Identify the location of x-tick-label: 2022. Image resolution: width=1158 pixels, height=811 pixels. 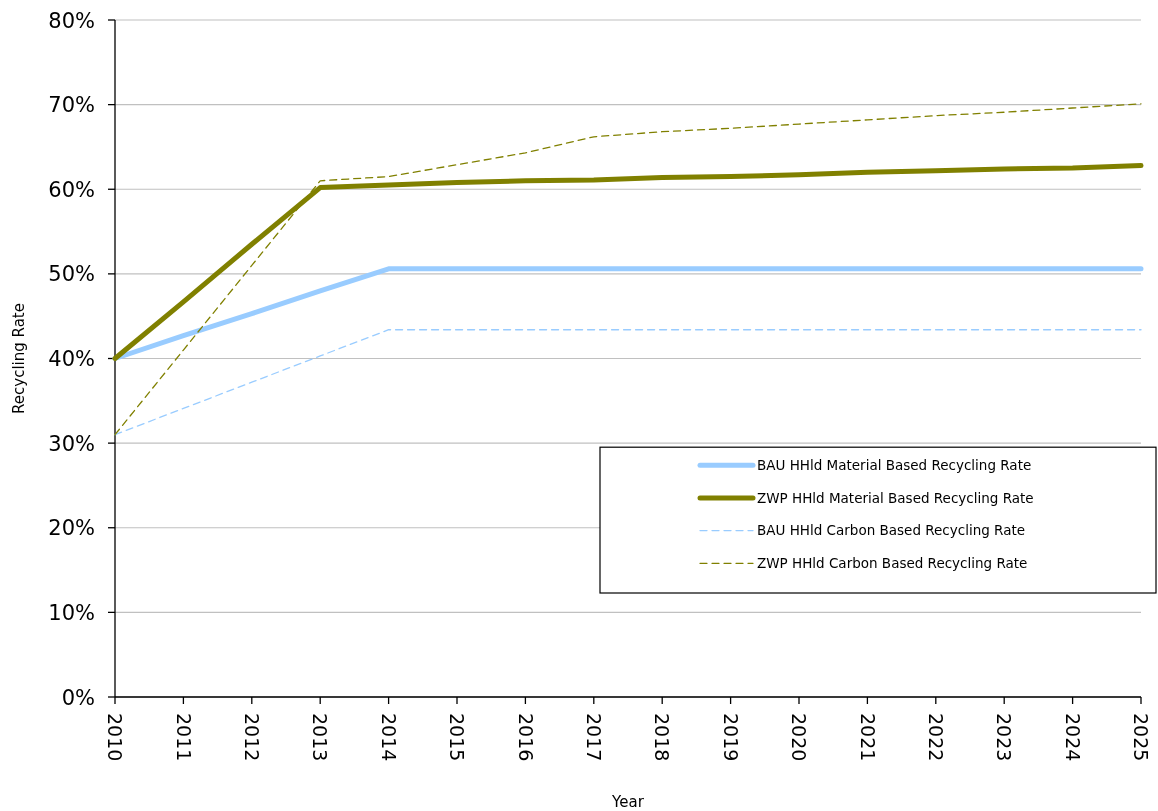
(935, 737).